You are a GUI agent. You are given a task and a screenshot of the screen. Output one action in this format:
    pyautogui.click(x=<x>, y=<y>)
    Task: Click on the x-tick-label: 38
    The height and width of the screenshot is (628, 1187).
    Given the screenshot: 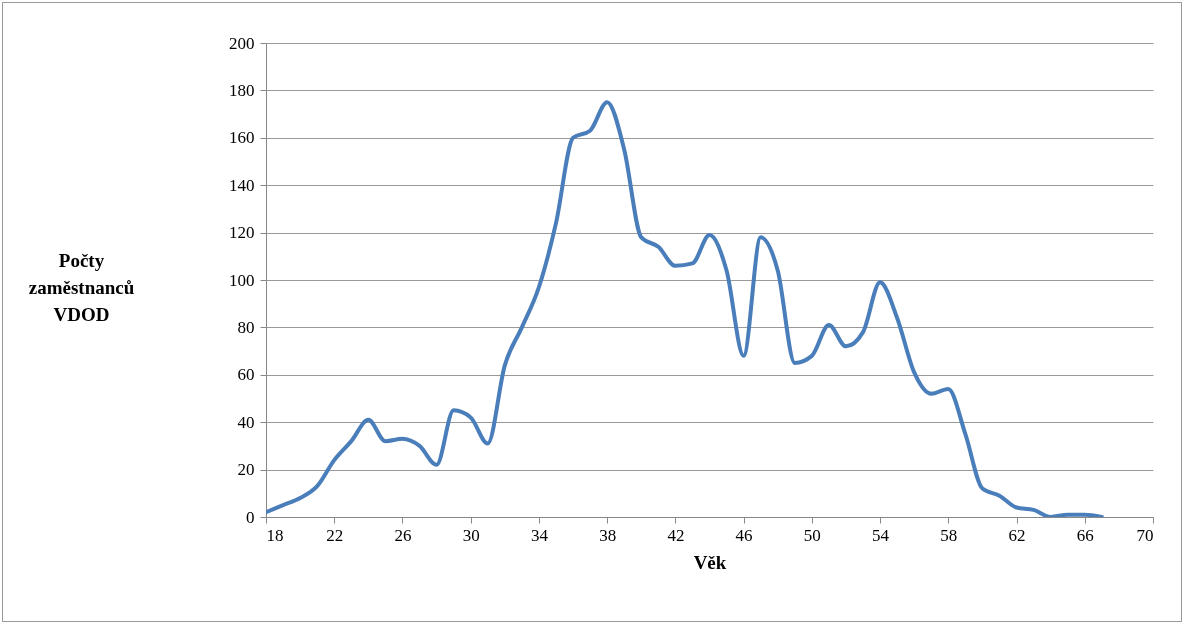 What is the action you would take?
    pyautogui.click(x=608, y=535)
    